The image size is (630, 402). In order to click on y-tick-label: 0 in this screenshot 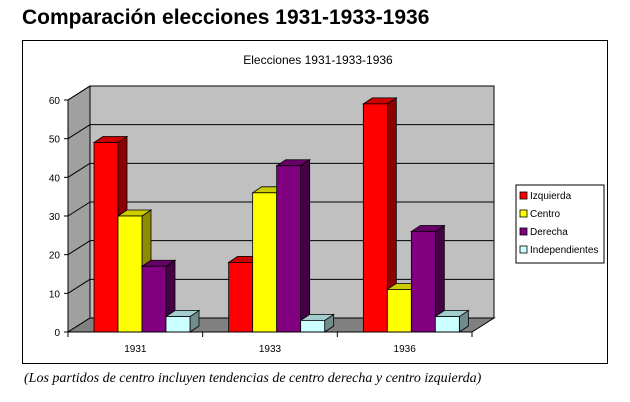, I will do `click(57, 333)`.